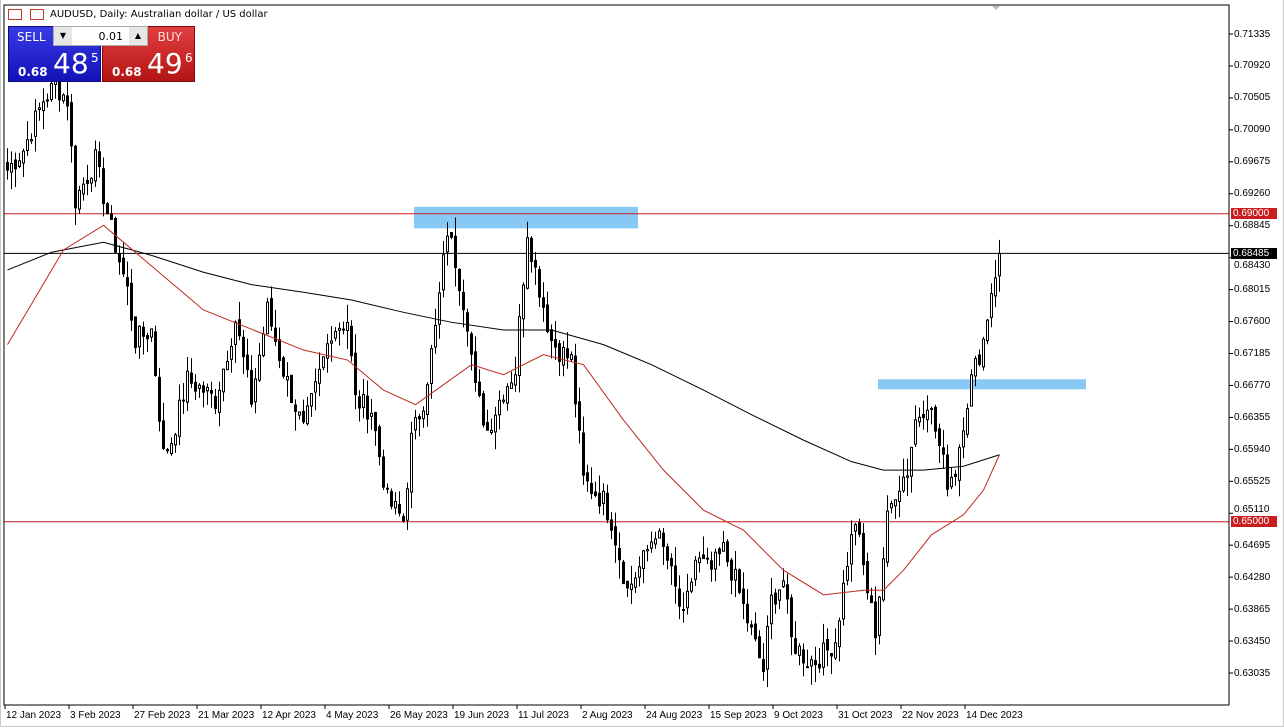 The height and width of the screenshot is (728, 1284). I want to click on y-axis-label: 0.69675, so click(1252, 161).